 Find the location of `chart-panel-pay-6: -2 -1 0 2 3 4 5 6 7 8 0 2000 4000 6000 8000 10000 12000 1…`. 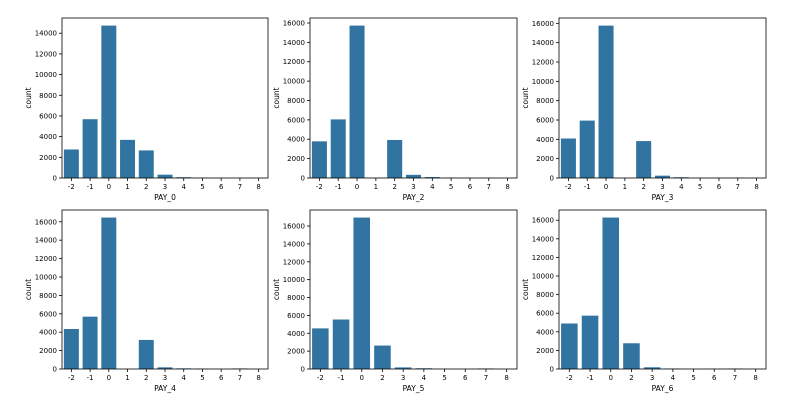

chart-panel-pay-6: -2 -1 0 2 3 4 5 6 7 8 0 2000 4000 6000 8000 10000 12000 1… is located at coordinates (644, 301).